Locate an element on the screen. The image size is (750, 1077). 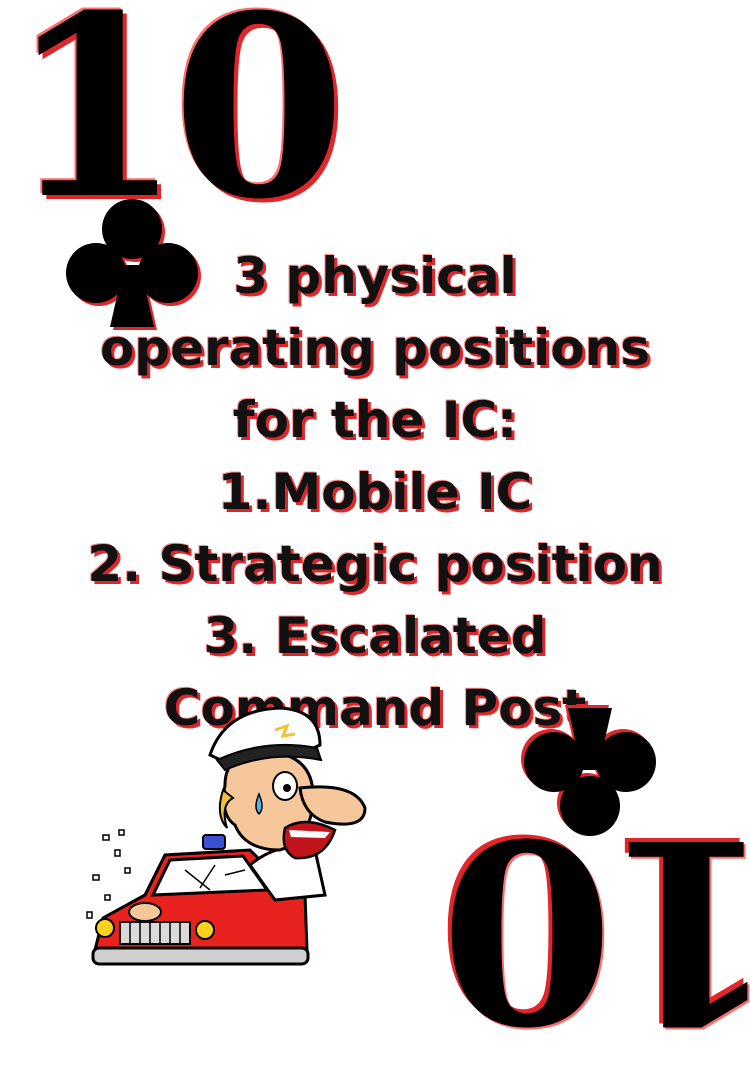
description-line-3: for the IC: is located at coordinates (375, 420).